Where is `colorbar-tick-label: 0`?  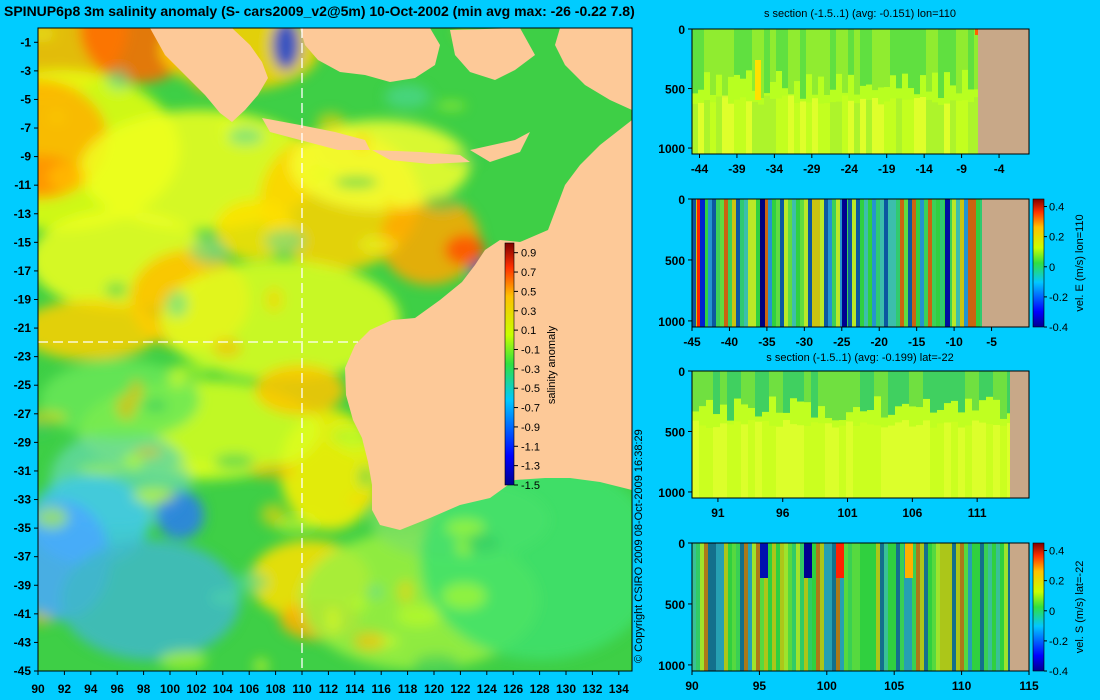
colorbar-tick-label: 0 is located at coordinates (1052, 268).